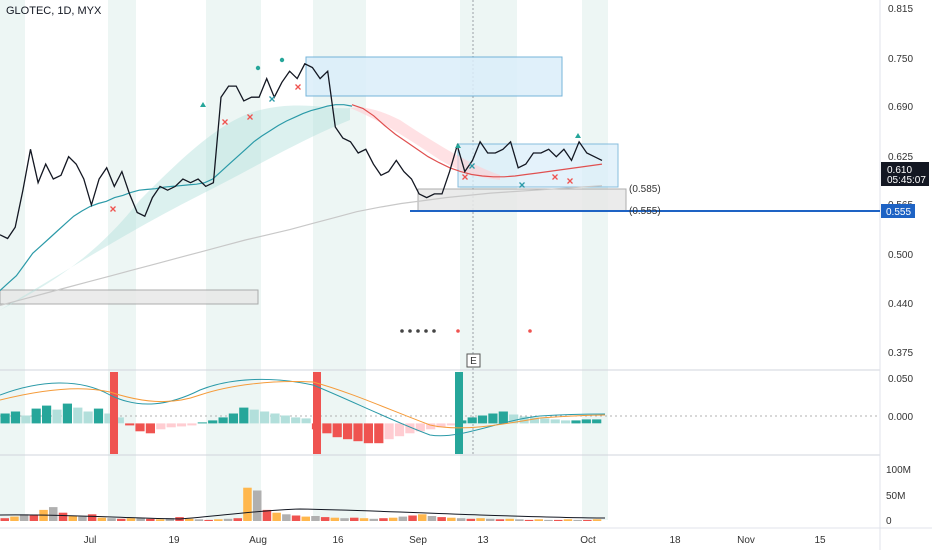 The height and width of the screenshot is (550, 932). I want to click on macd-line, so click(303, 407).